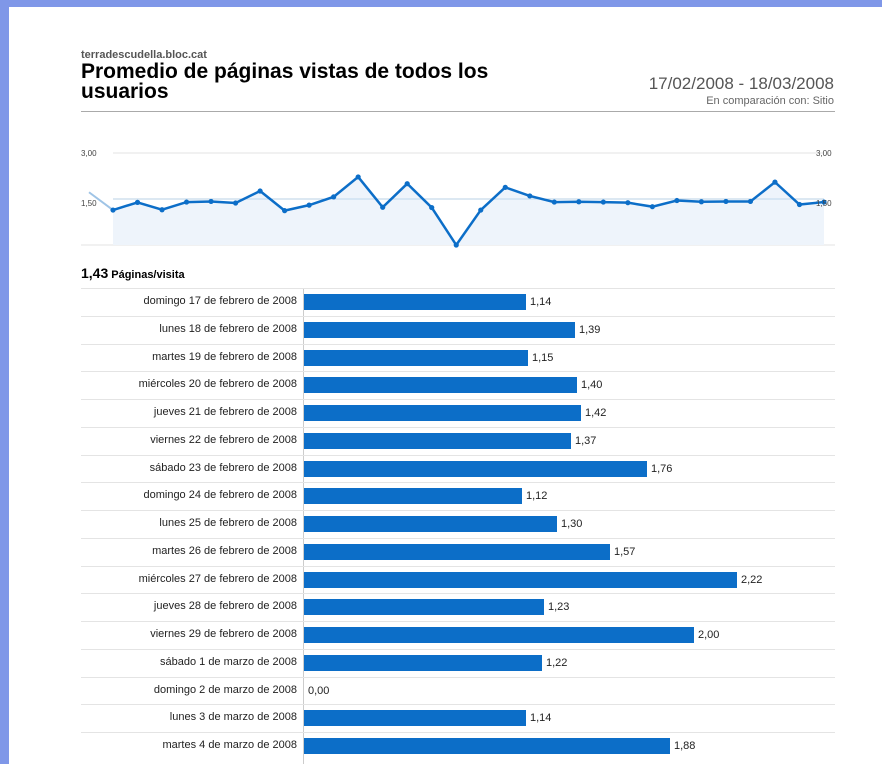 This screenshot has height=764, width=882. I want to click on bar-category-label: lunes 3 de marzo de 2008, so click(233, 717).